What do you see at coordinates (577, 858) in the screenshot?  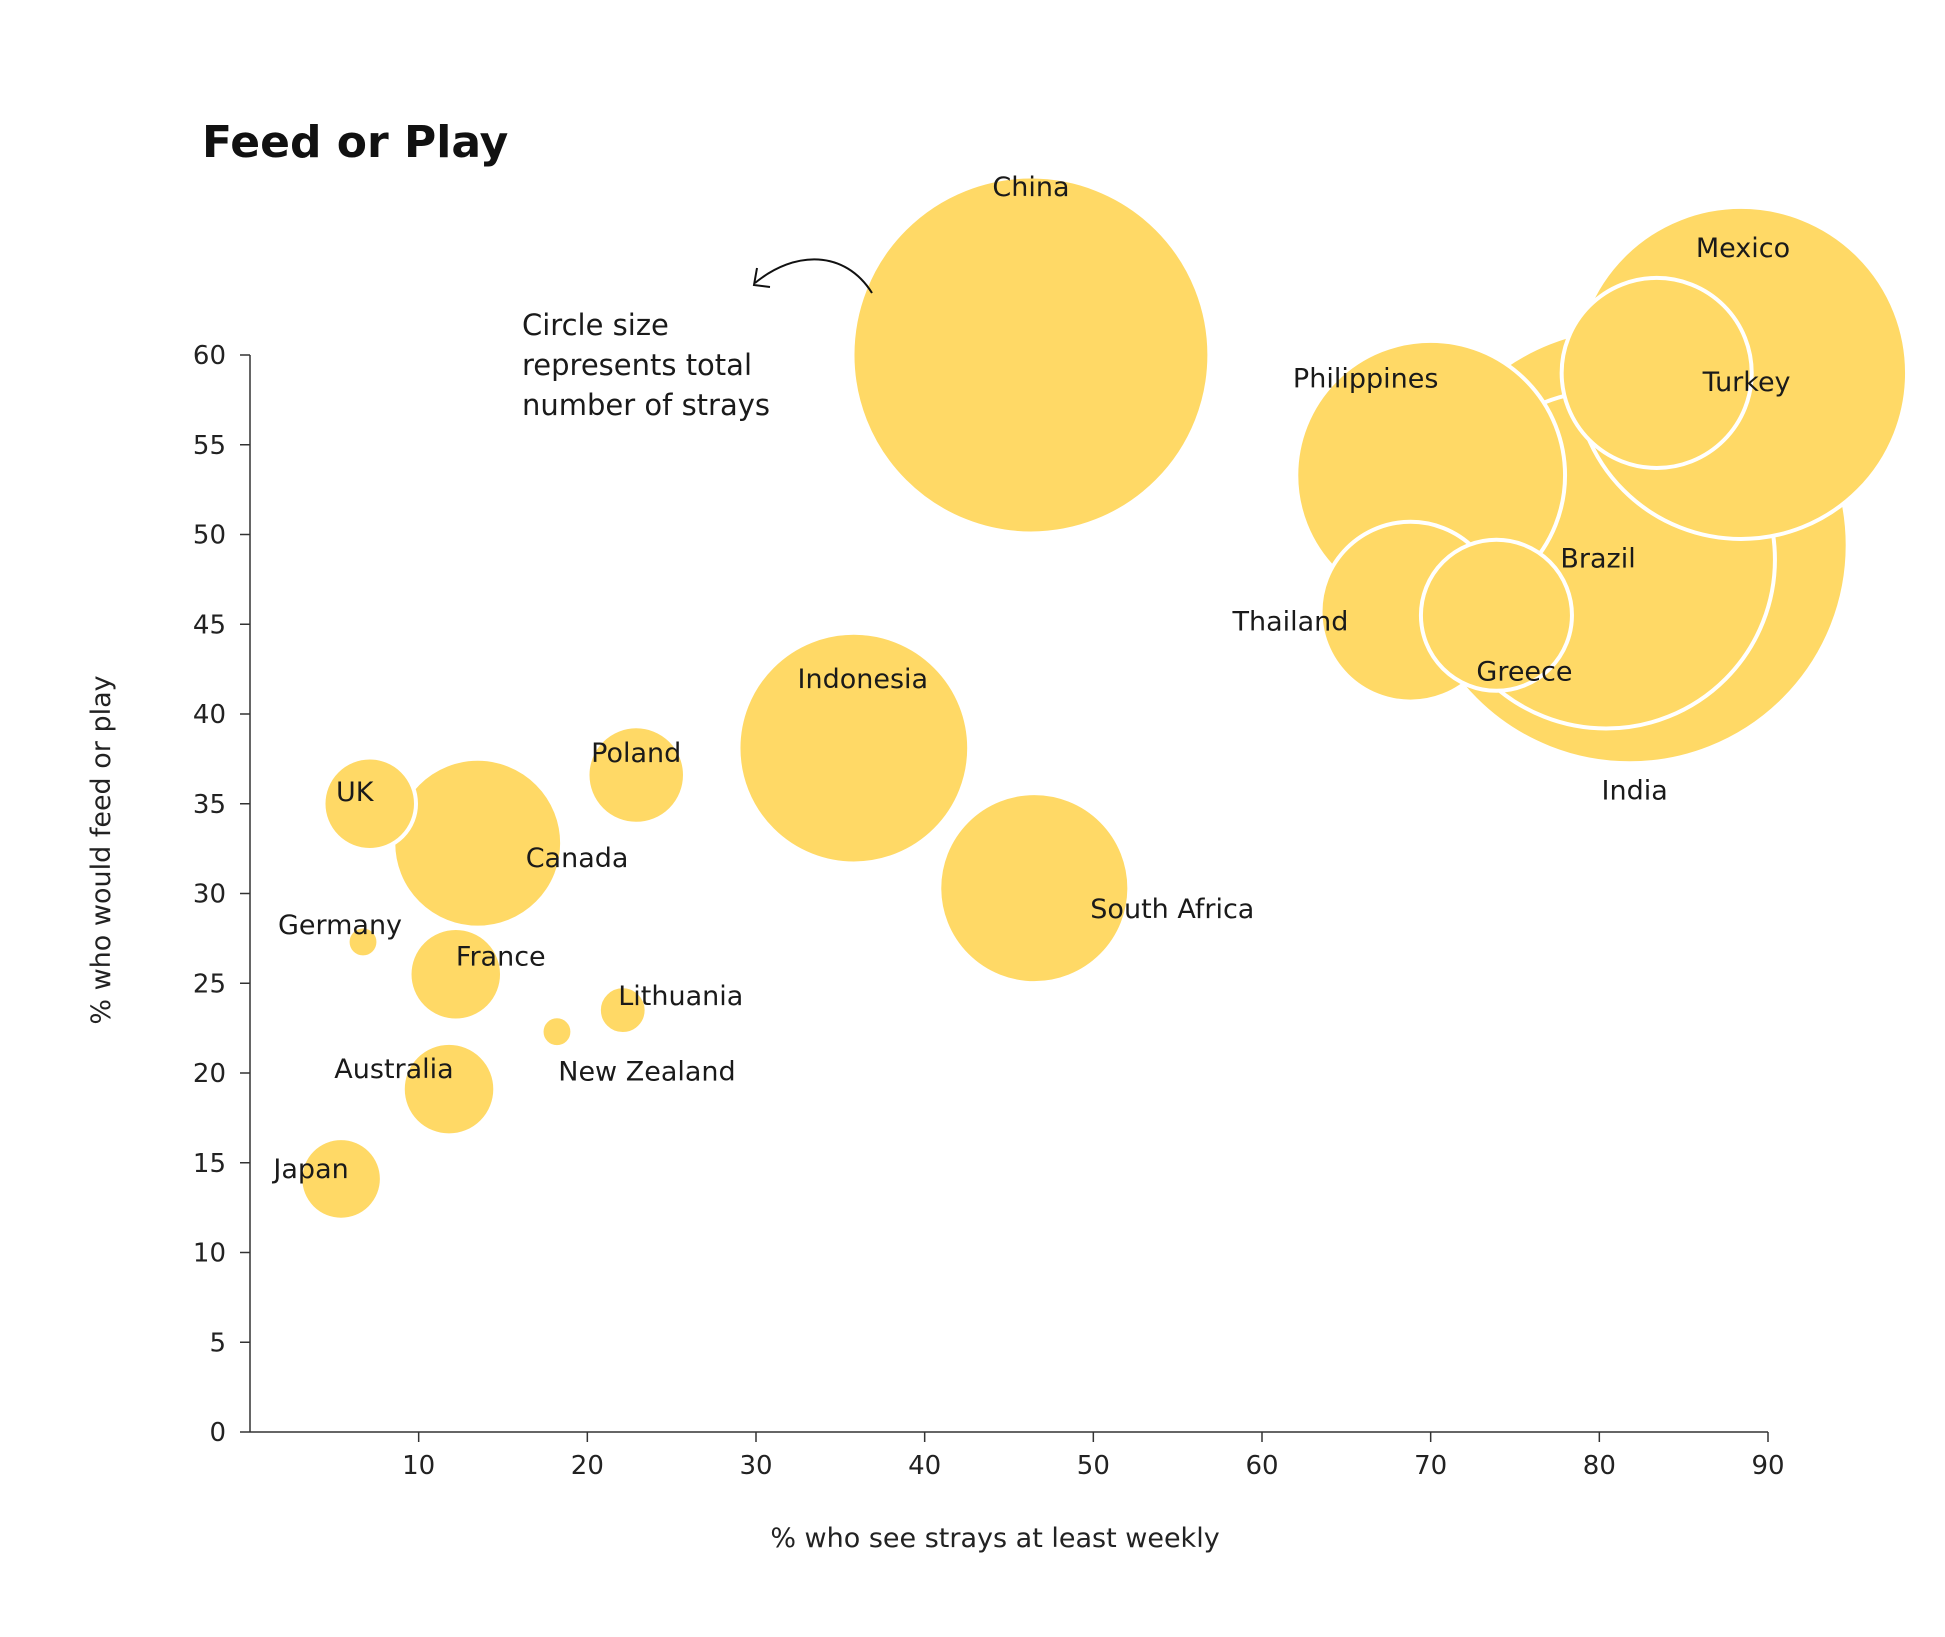 I see `label-canada: Canada` at bounding box center [577, 858].